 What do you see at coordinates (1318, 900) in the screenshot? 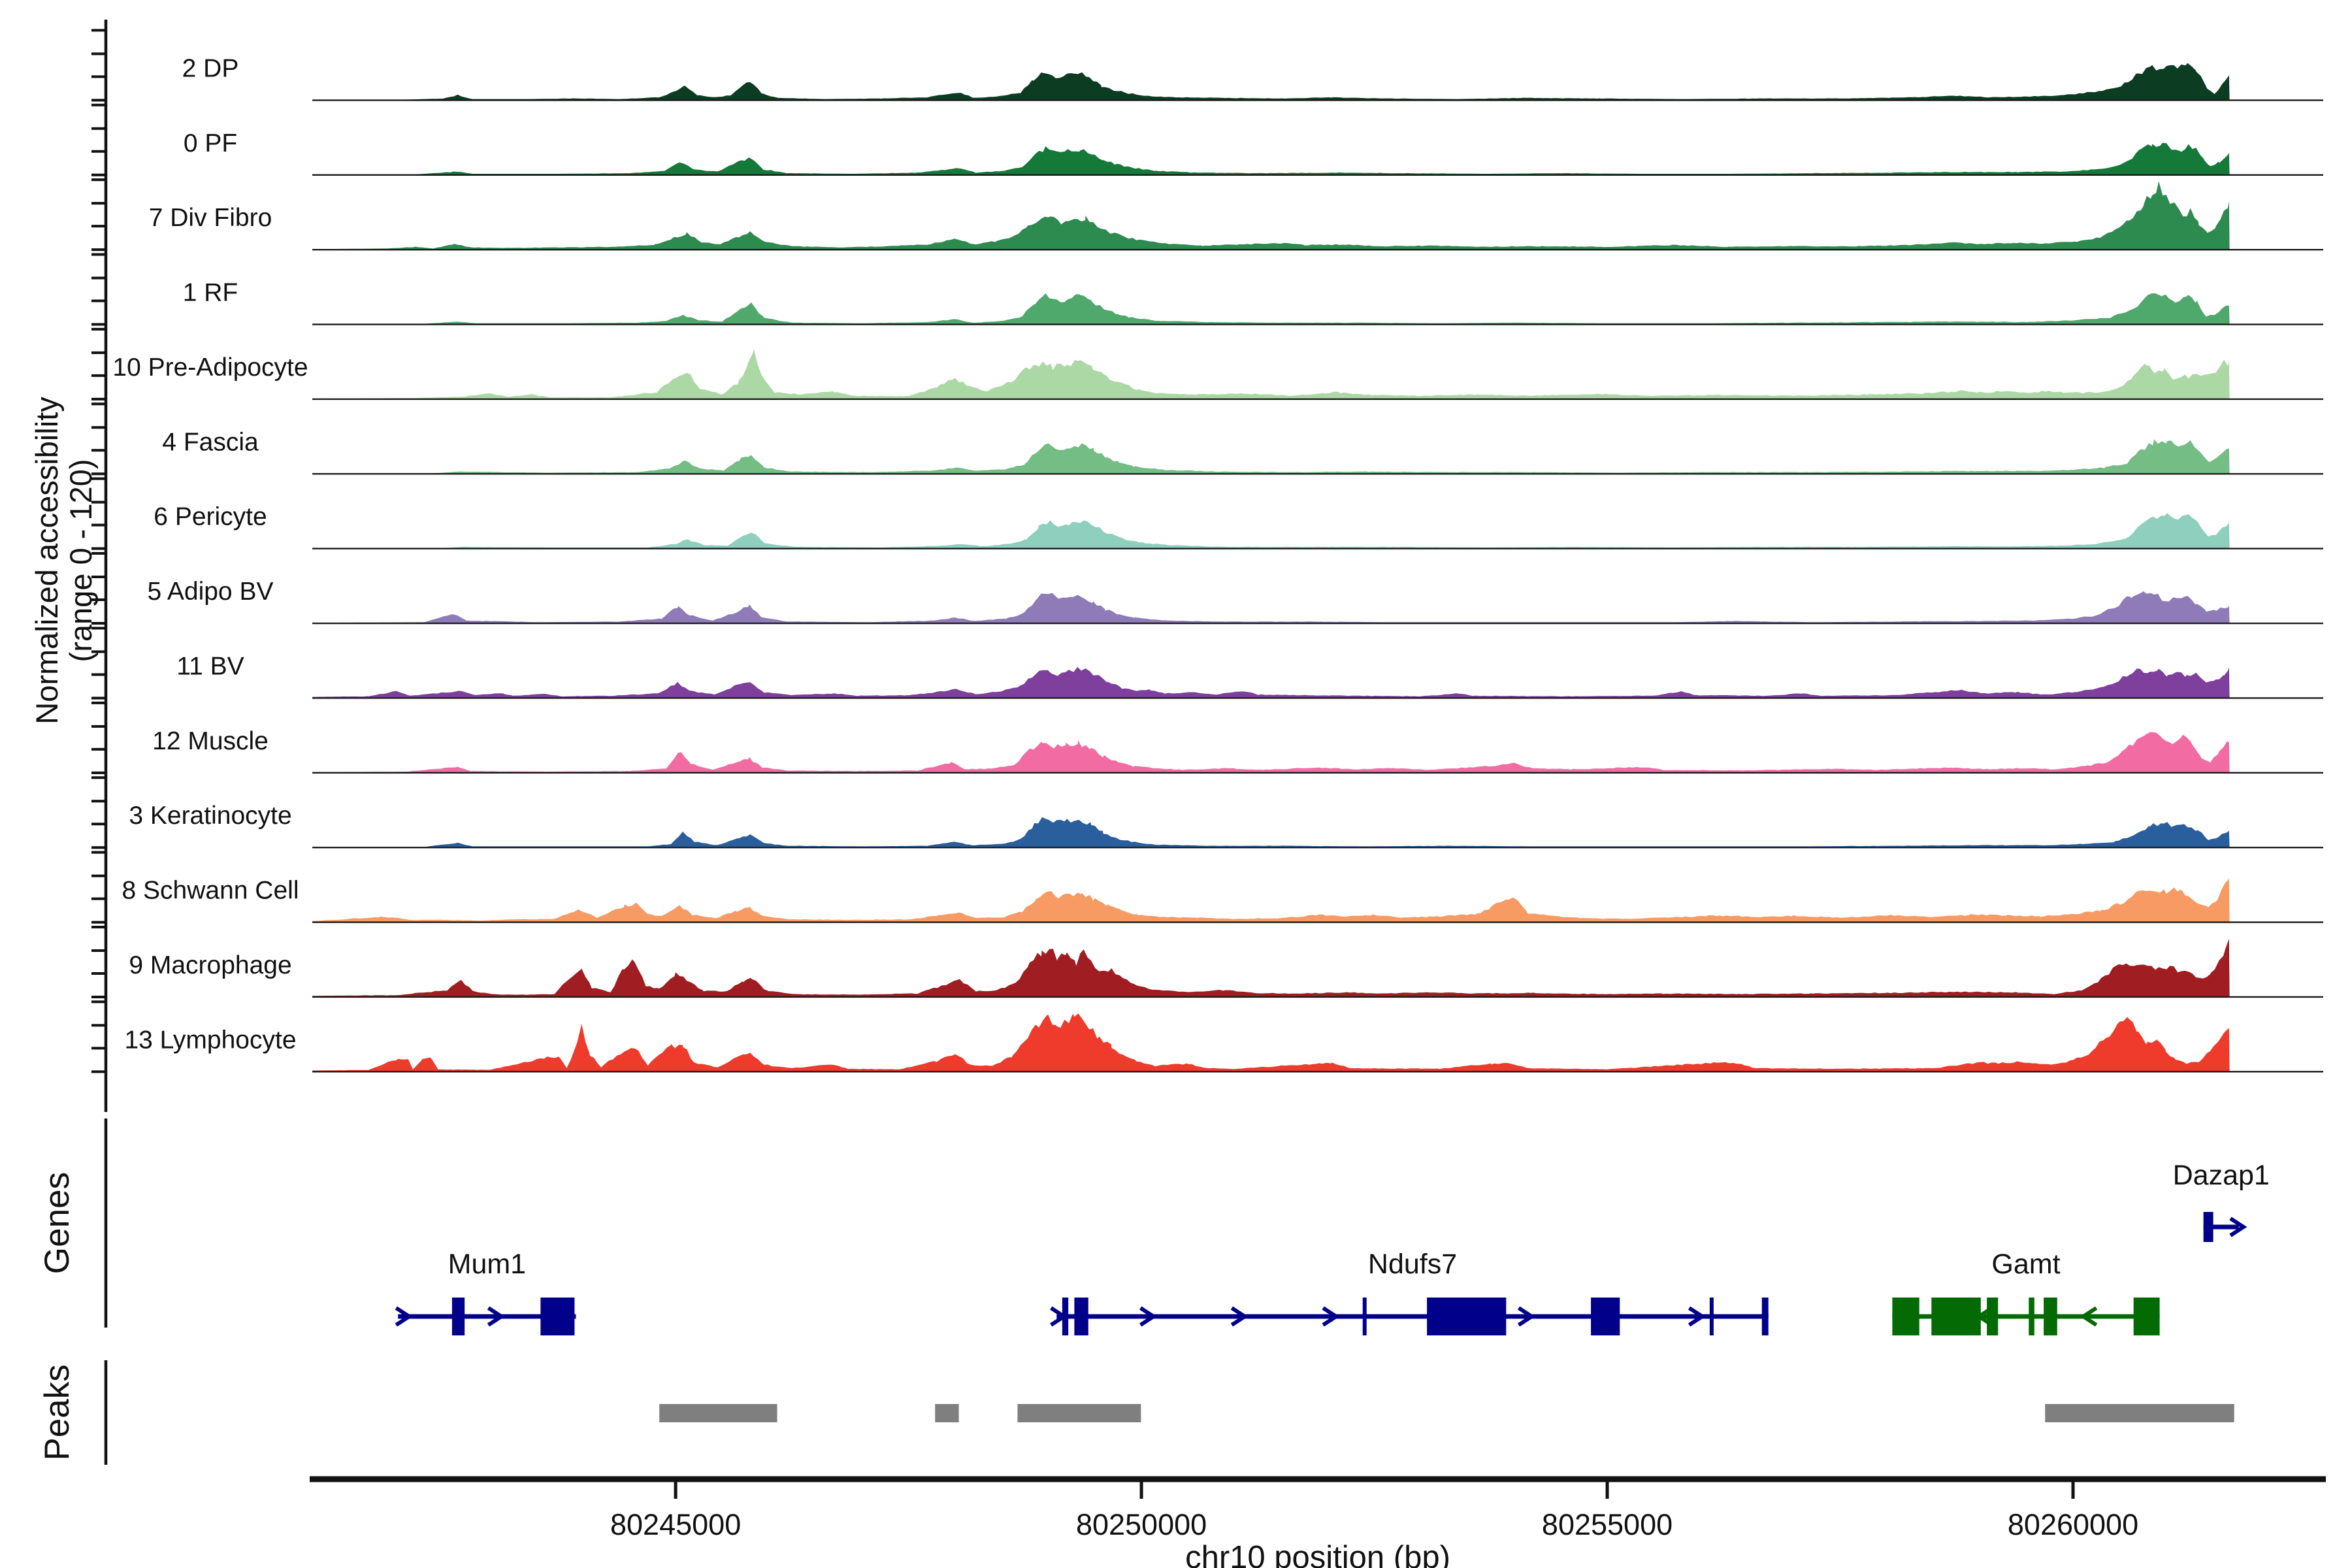
I see `track-area-8-schwann-cell` at bounding box center [1318, 900].